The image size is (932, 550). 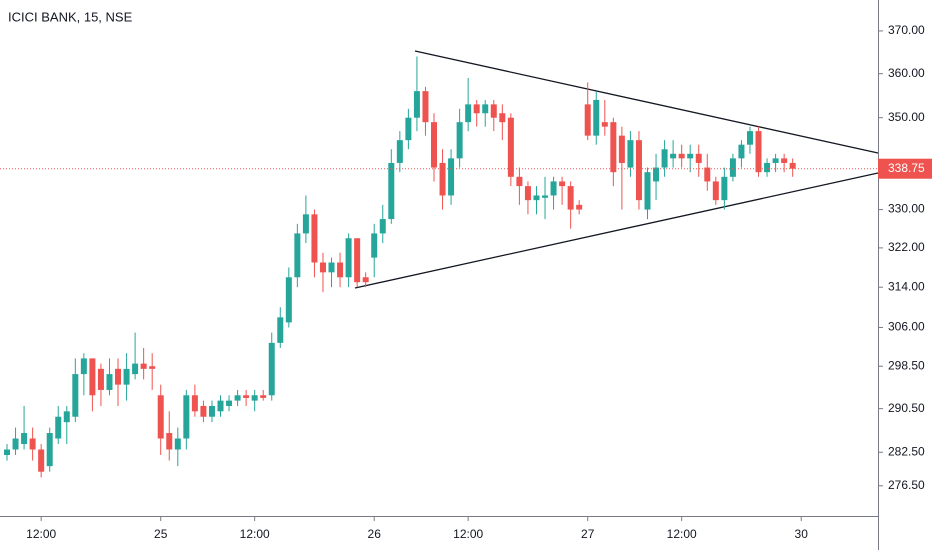 What do you see at coordinates (906, 408) in the screenshot?
I see `y-tick-label: 290.50` at bounding box center [906, 408].